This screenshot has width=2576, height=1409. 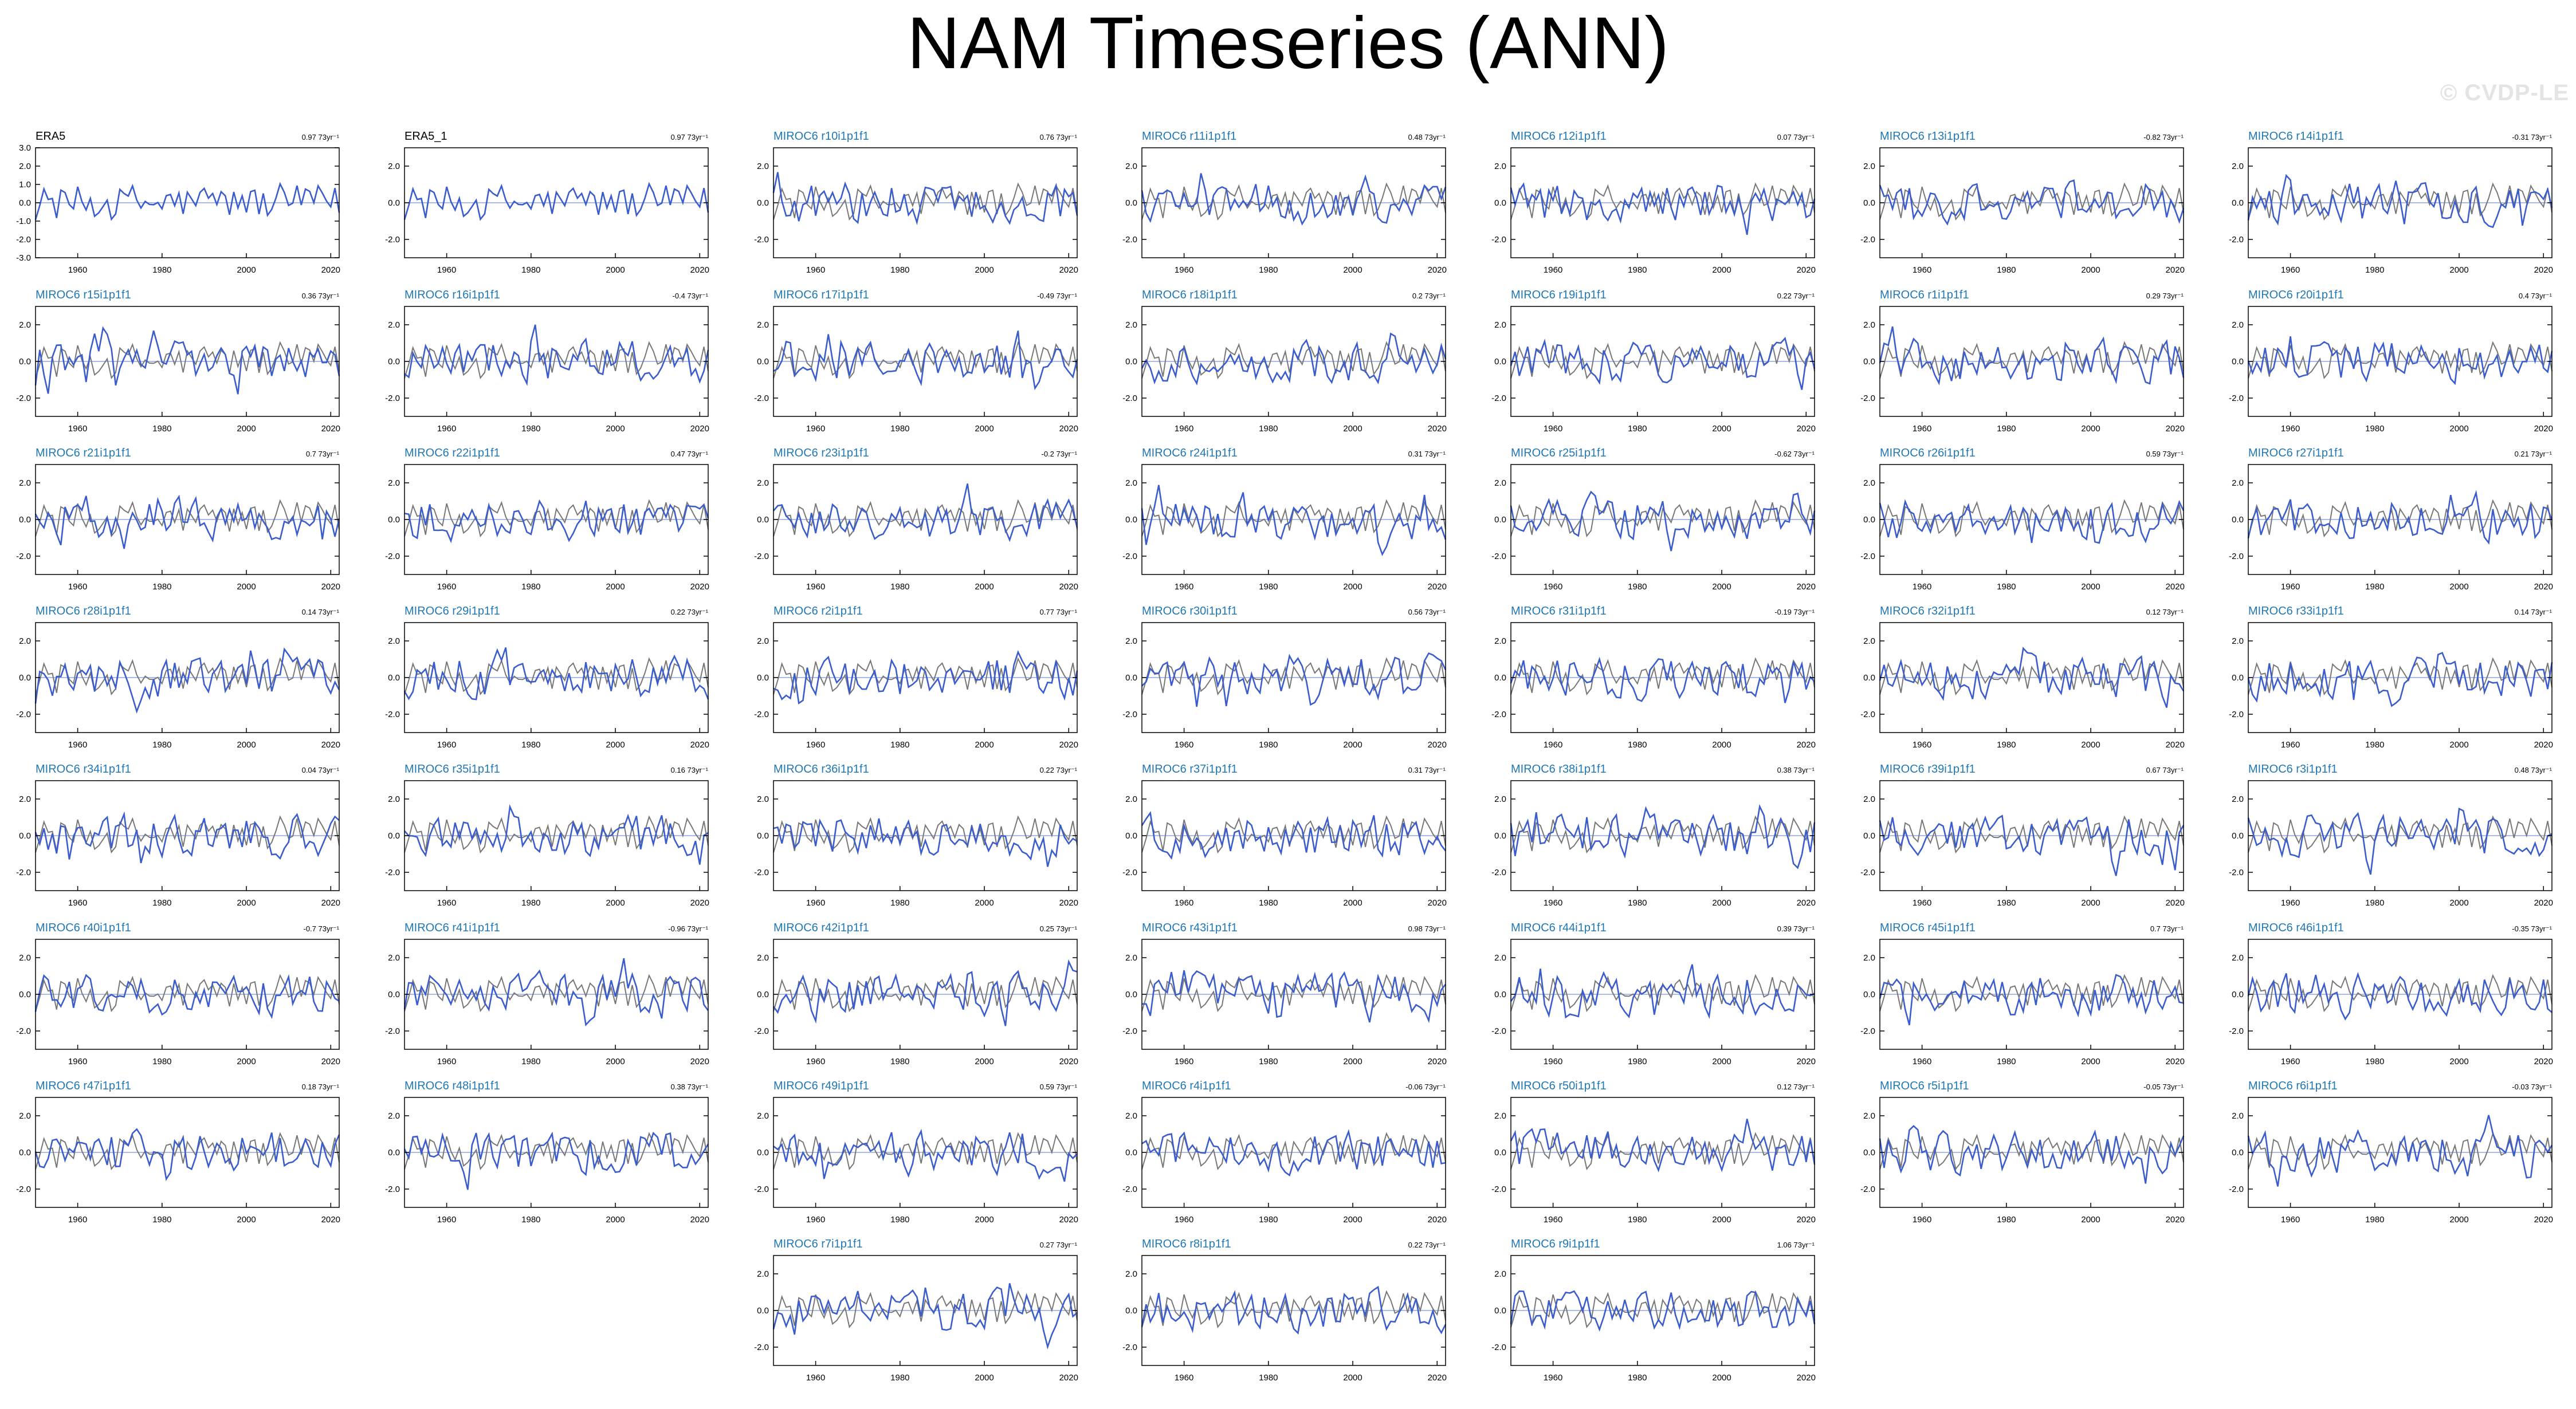 I want to click on panel-title: MIROC6 r13i1p1f1, so click(x=1928, y=136).